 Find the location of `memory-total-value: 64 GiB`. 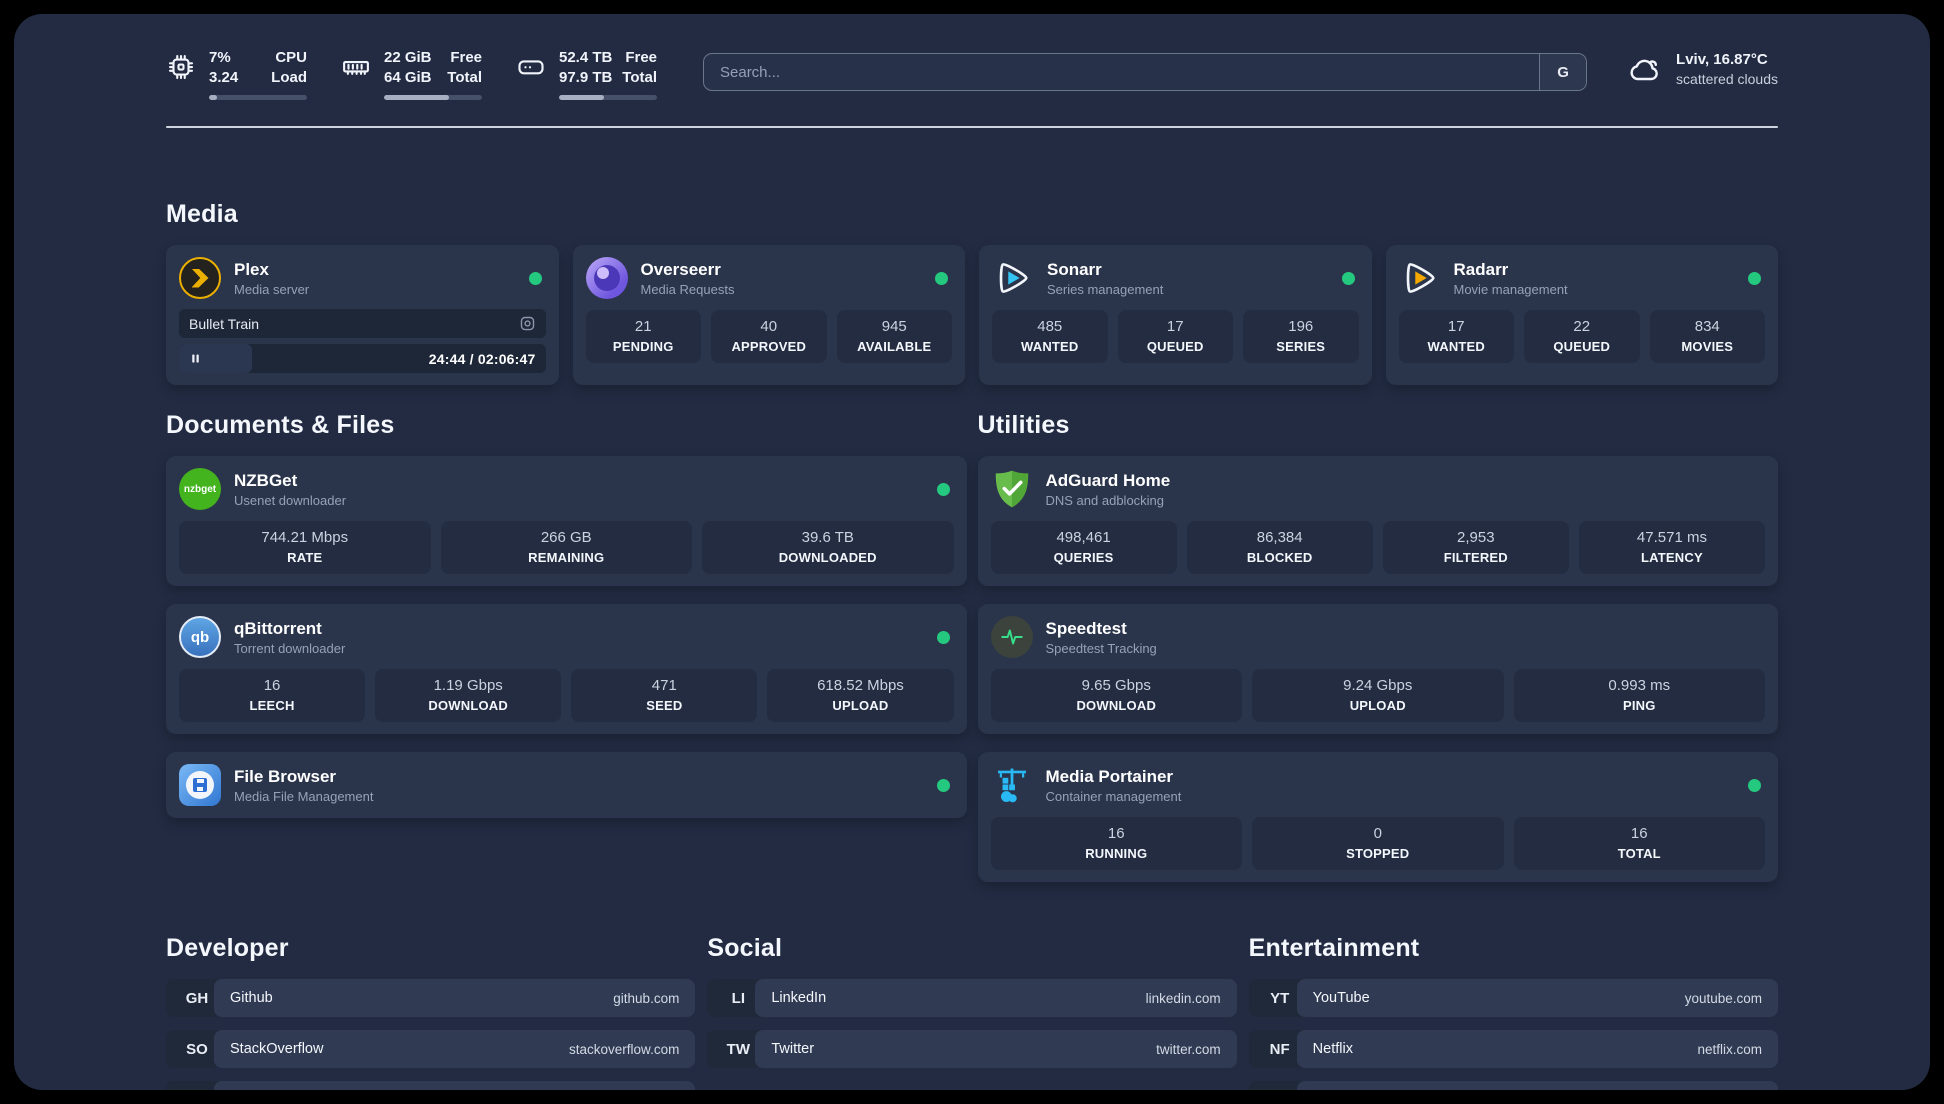

memory-total-value: 64 GiB is located at coordinates (408, 77).